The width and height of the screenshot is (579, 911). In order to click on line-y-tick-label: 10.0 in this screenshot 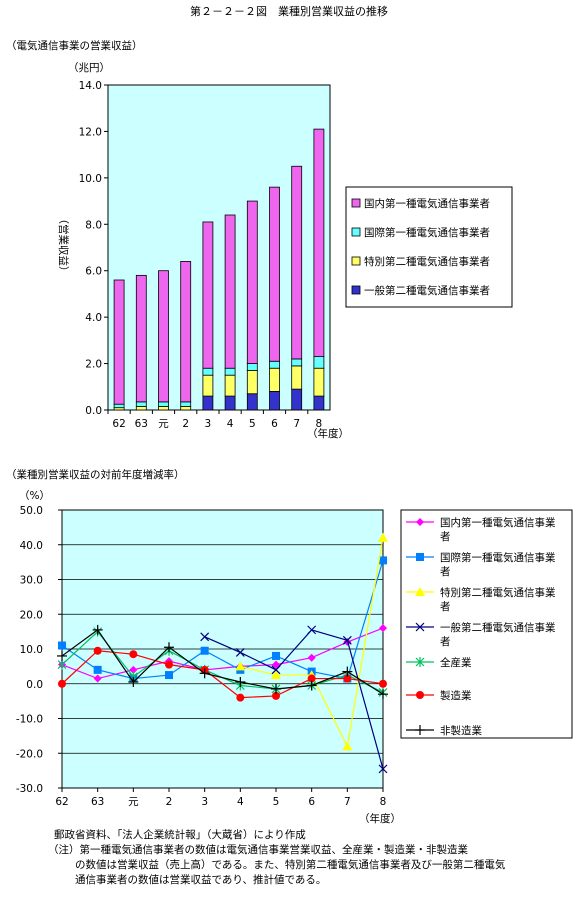, I will do `click(31, 650)`.